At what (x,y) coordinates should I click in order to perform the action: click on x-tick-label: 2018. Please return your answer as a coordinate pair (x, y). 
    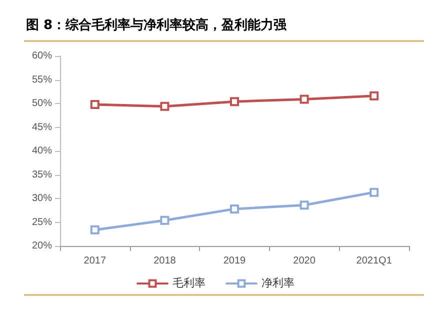
    Looking at the image, I should click on (165, 261).